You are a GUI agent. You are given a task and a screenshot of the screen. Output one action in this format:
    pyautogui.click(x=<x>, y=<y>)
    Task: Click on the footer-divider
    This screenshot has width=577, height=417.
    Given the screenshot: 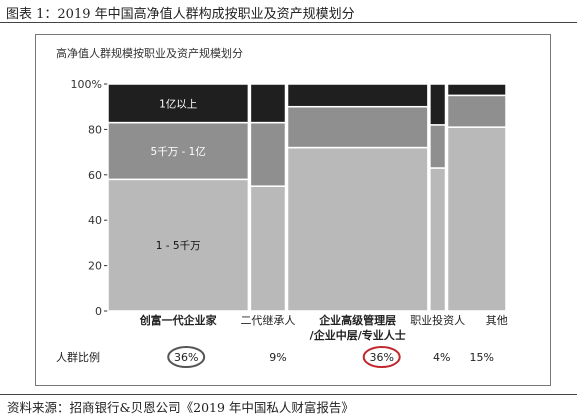 What is the action you would take?
    pyautogui.click(x=288, y=394)
    